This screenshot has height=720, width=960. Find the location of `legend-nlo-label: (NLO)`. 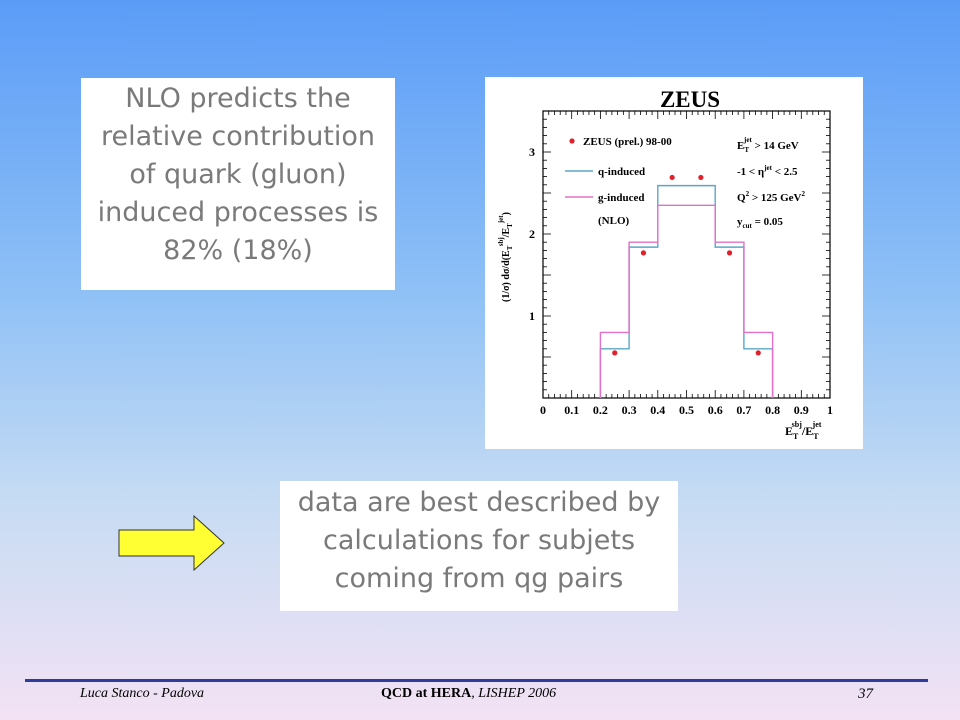

legend-nlo-label: (NLO) is located at coordinates (614, 221).